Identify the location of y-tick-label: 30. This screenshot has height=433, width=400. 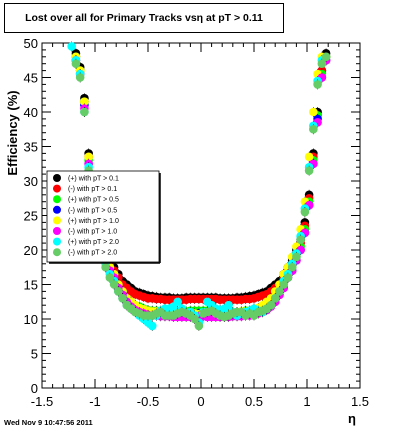
(31, 181).